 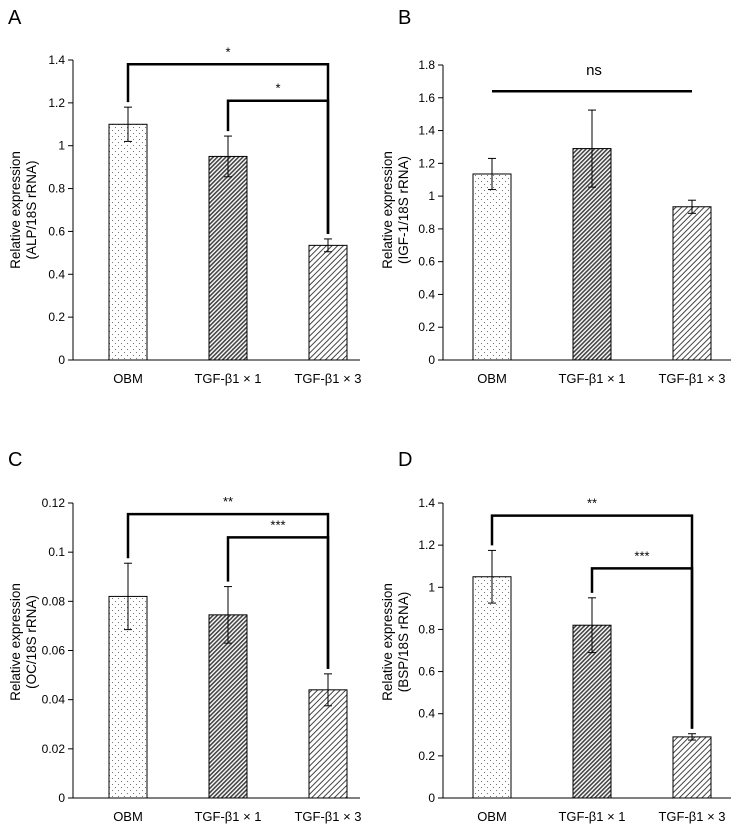 What do you see at coordinates (54, 749) in the screenshot?
I see `y-tick-label: 0.02` at bounding box center [54, 749].